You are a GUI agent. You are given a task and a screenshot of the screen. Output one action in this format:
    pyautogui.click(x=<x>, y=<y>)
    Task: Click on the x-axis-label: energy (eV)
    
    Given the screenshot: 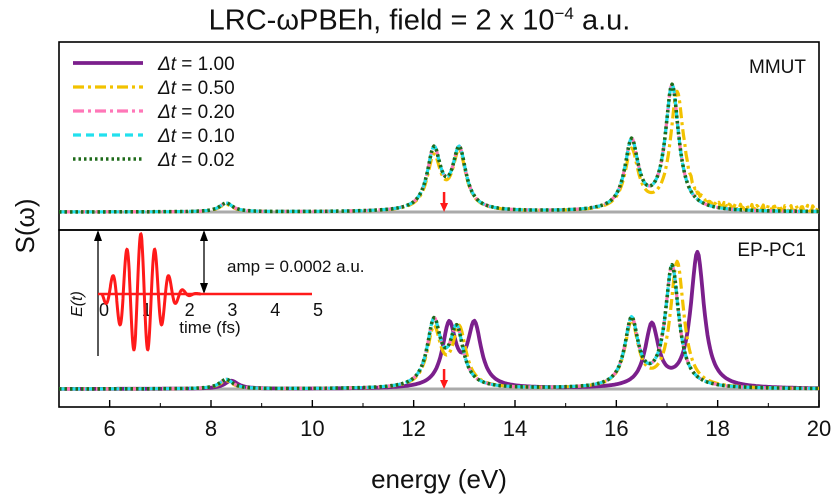 What is the action you would take?
    pyautogui.click(x=439, y=479)
    